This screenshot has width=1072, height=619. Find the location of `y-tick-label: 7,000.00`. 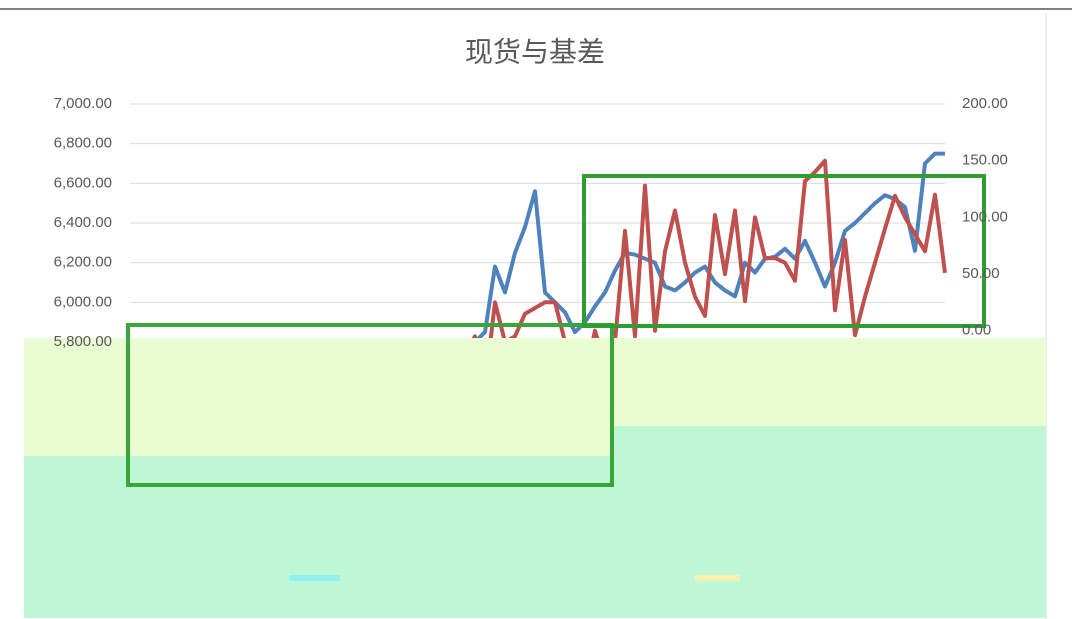

y-tick-label: 7,000.00 is located at coordinates (83, 103).